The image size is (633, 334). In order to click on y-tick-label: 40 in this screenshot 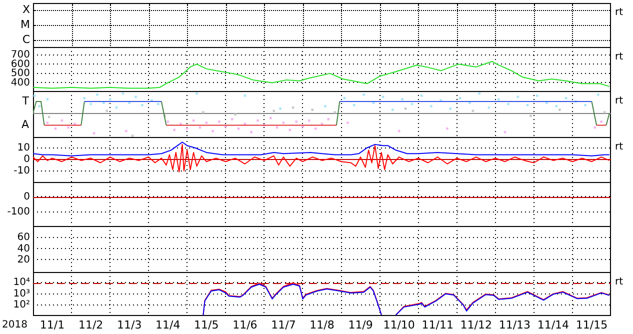, I will do `click(23, 248)`.